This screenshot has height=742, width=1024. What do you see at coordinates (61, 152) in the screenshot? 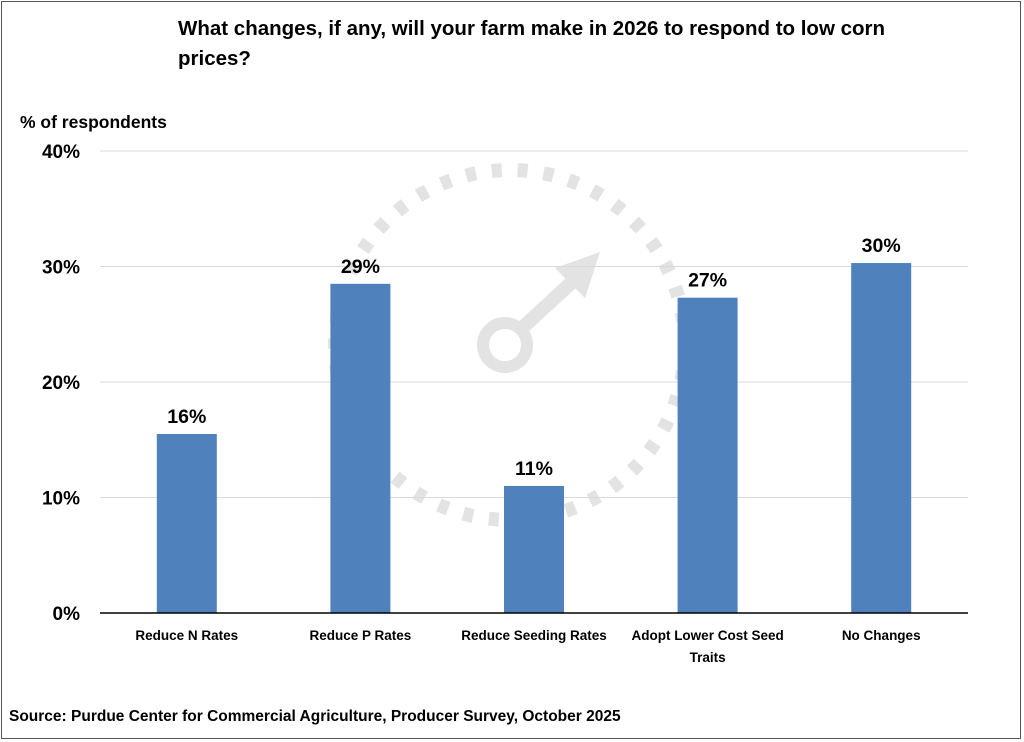
I see `y-tick-label: 40%` at bounding box center [61, 152].